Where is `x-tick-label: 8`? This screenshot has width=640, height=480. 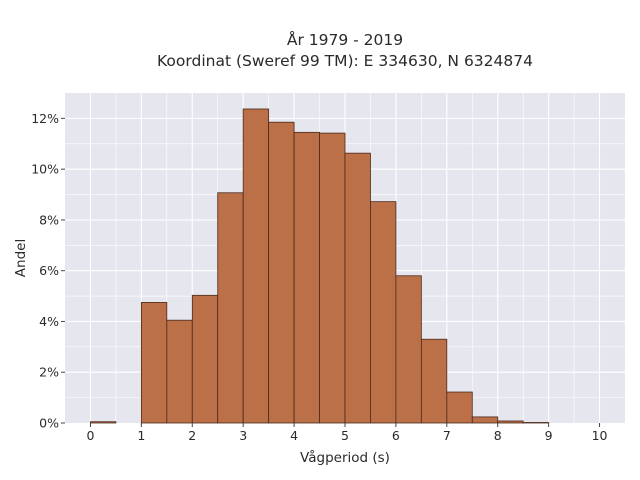
x-tick-label: 8 is located at coordinates (498, 435).